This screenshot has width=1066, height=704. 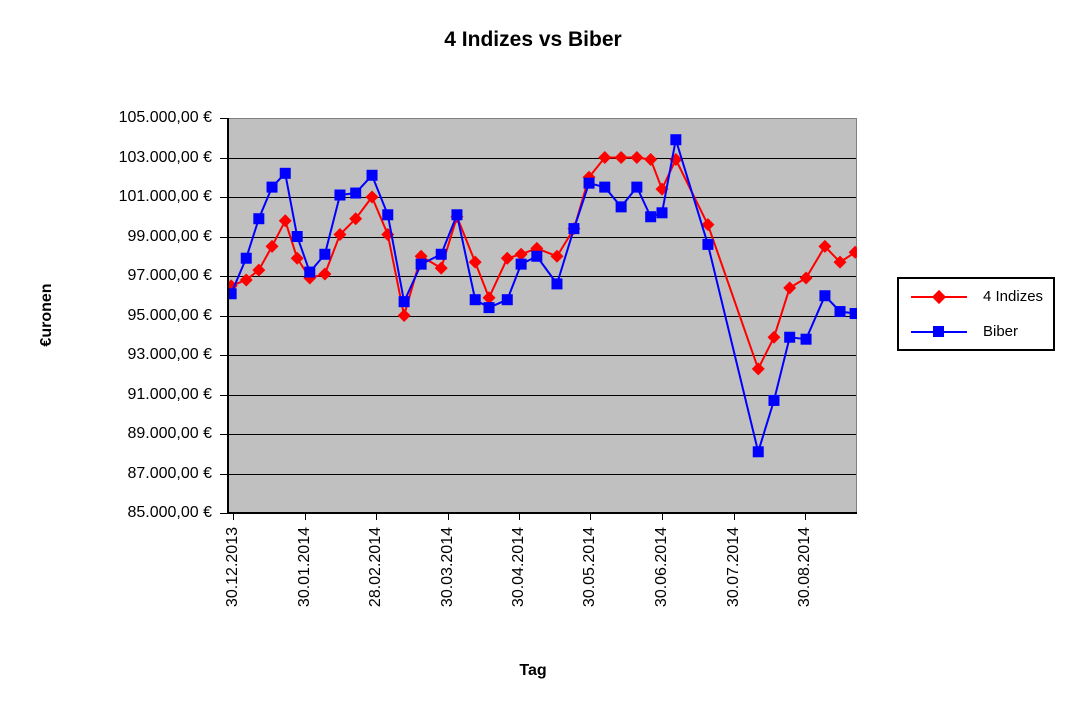 I want to click on x-tick-label: 30.05.2014, so click(x=589, y=567).